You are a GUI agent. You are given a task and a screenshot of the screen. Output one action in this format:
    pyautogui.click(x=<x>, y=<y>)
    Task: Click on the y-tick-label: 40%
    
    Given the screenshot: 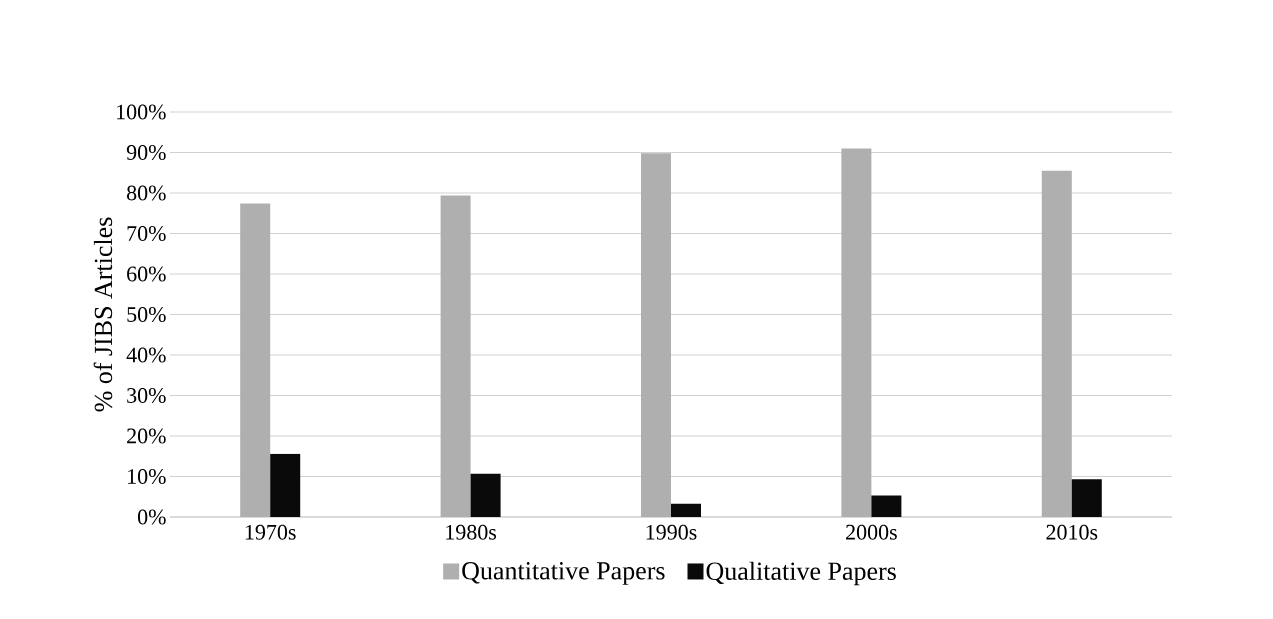 What is the action you would take?
    pyautogui.click(x=146, y=355)
    